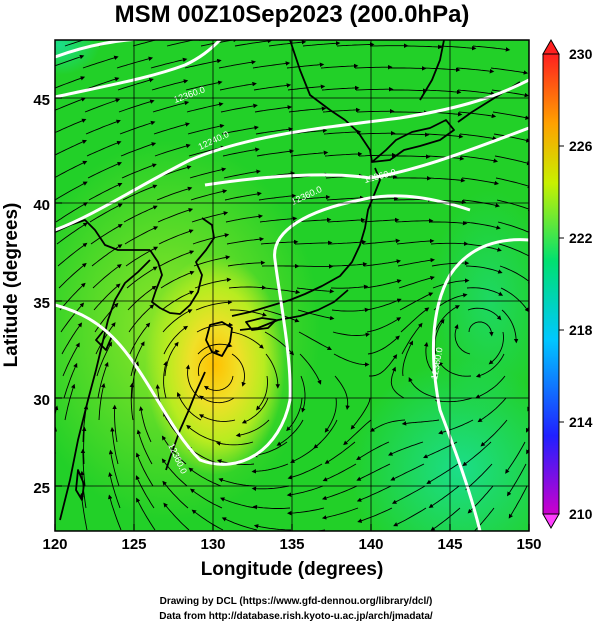 The height and width of the screenshot is (625, 599). I want to click on y-tick-label: 30, so click(41, 400).